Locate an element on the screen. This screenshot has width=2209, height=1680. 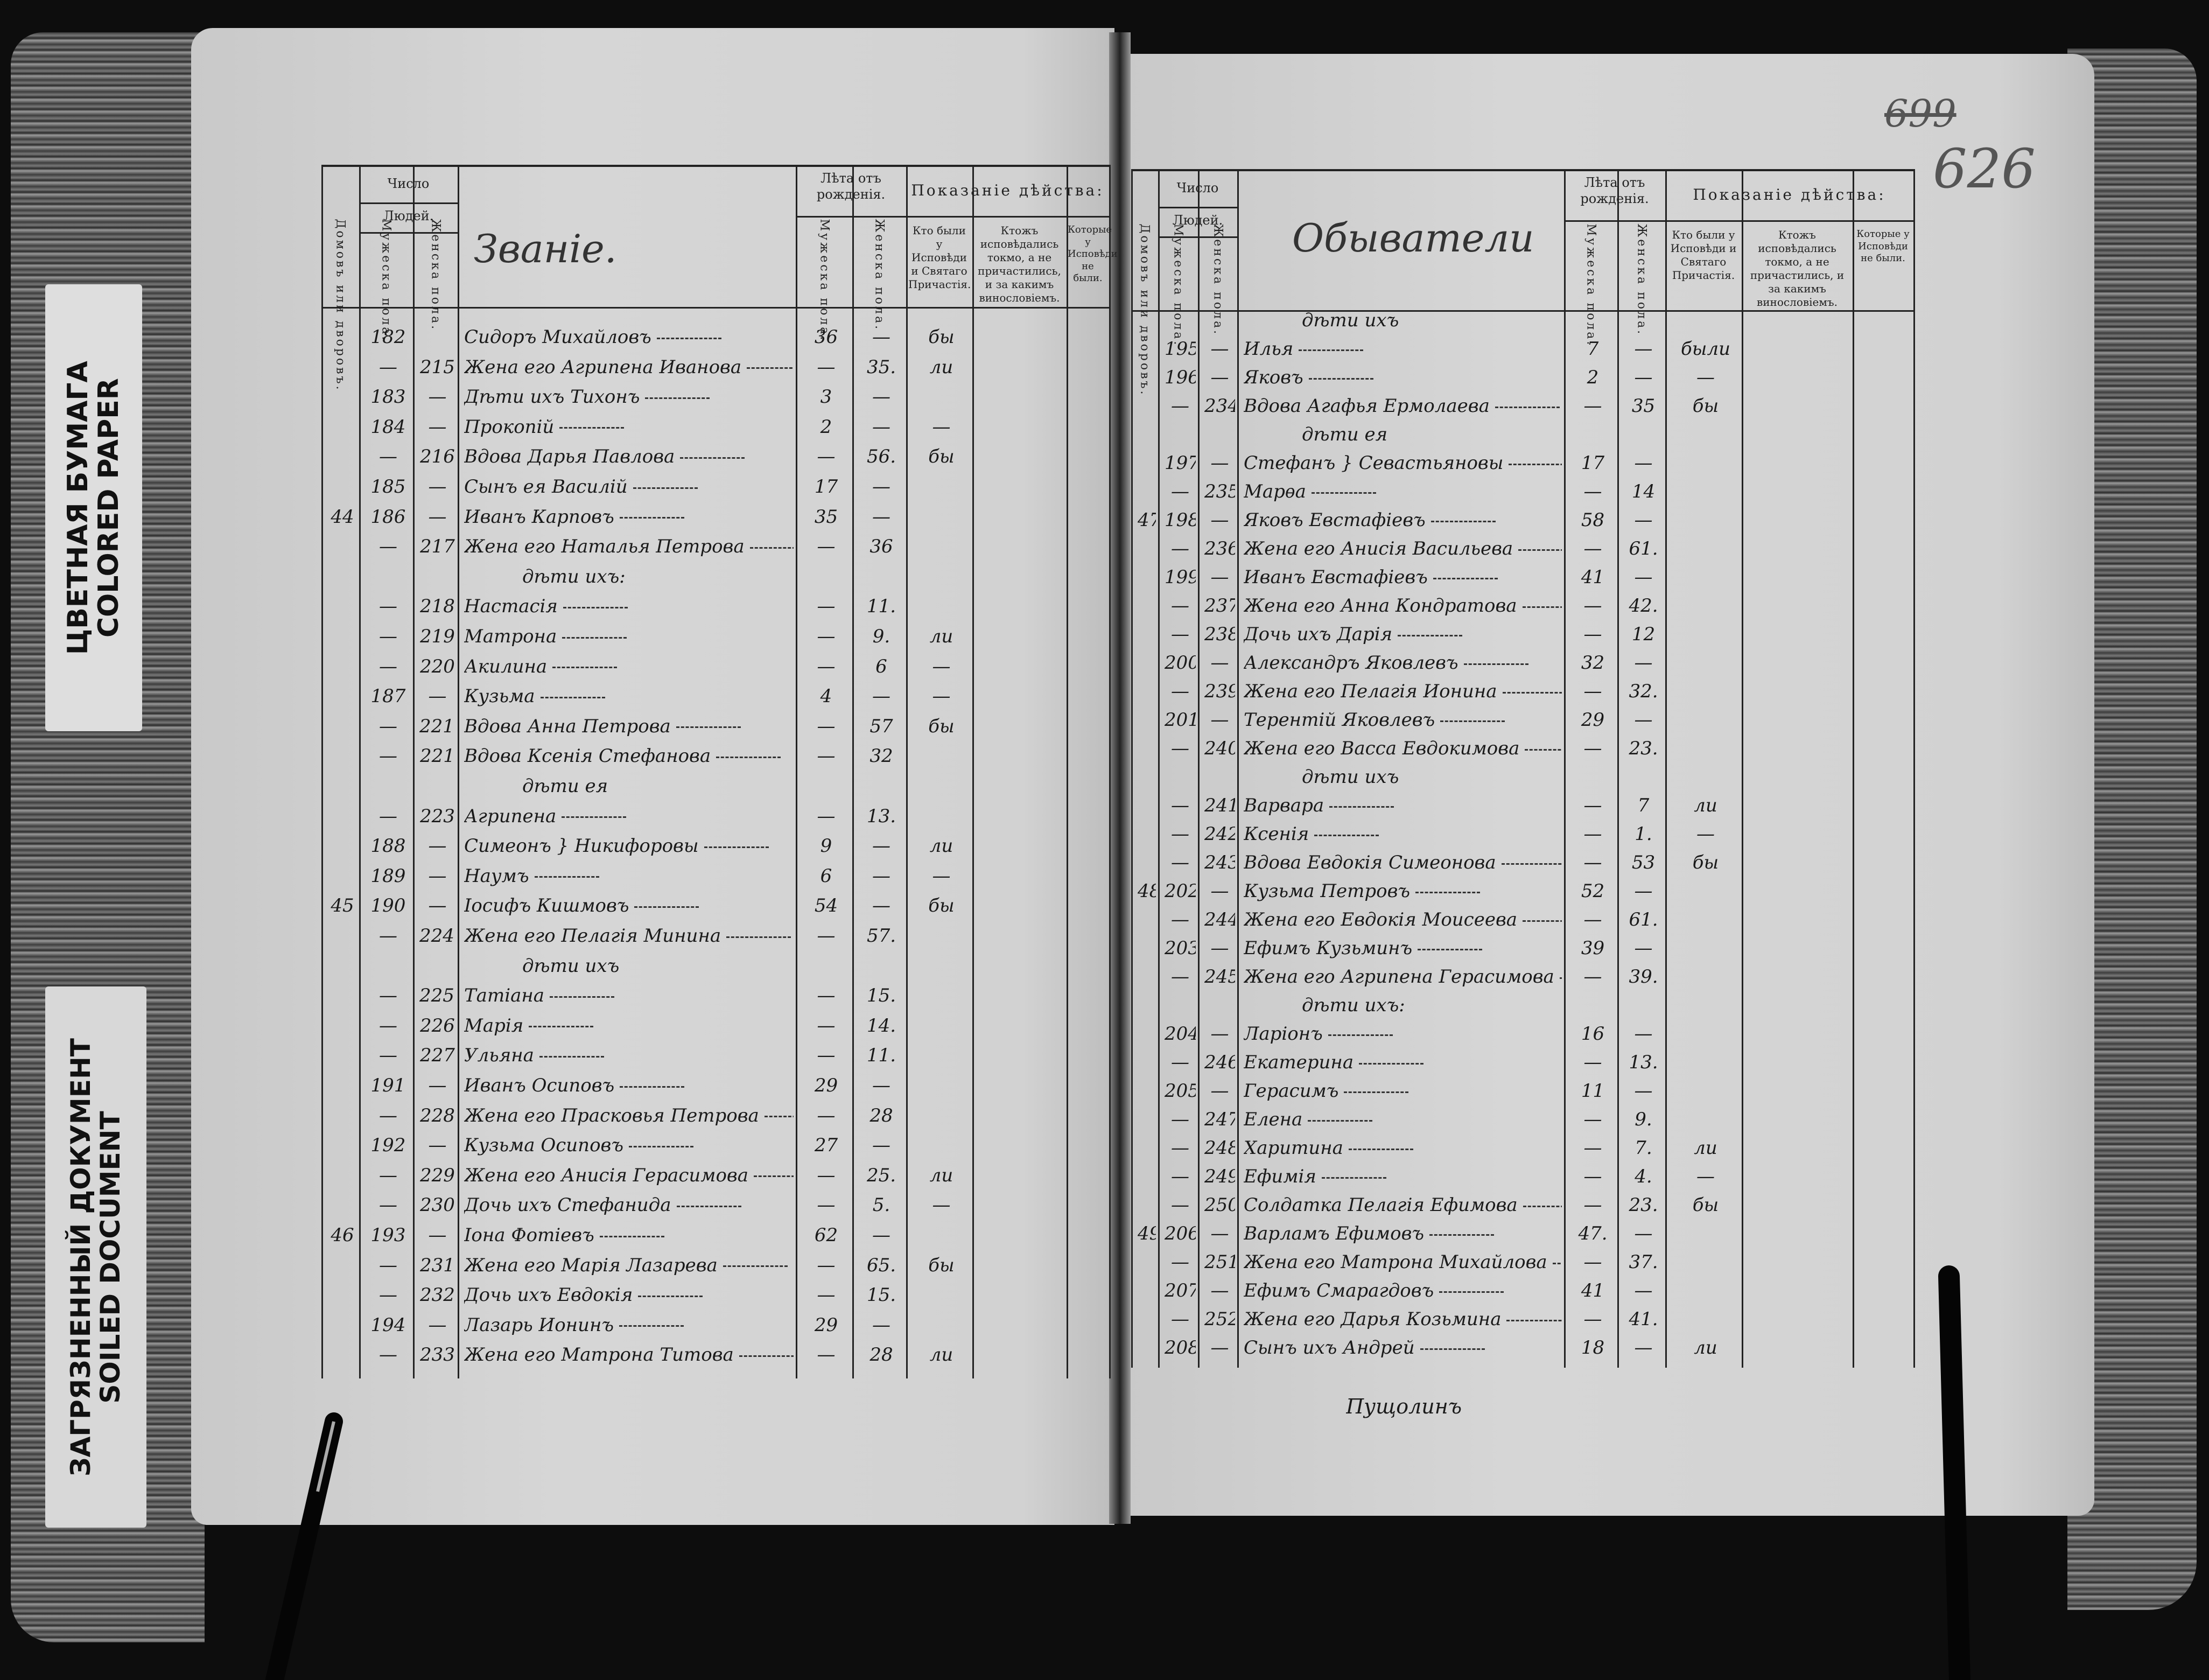
left-female-age: 56. is located at coordinates (881, 456).